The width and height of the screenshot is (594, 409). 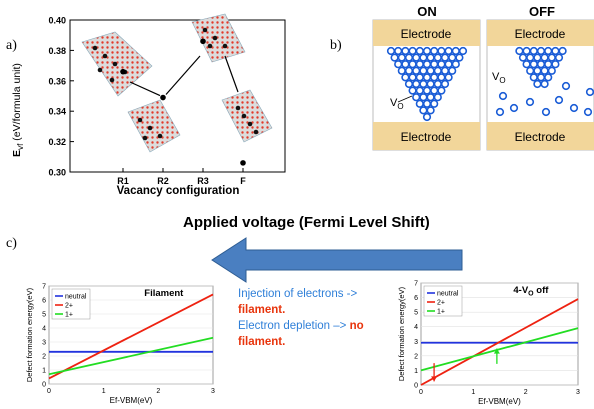 What do you see at coordinates (11, 45) in the screenshot?
I see `panel-label-a: a)` at bounding box center [11, 45].